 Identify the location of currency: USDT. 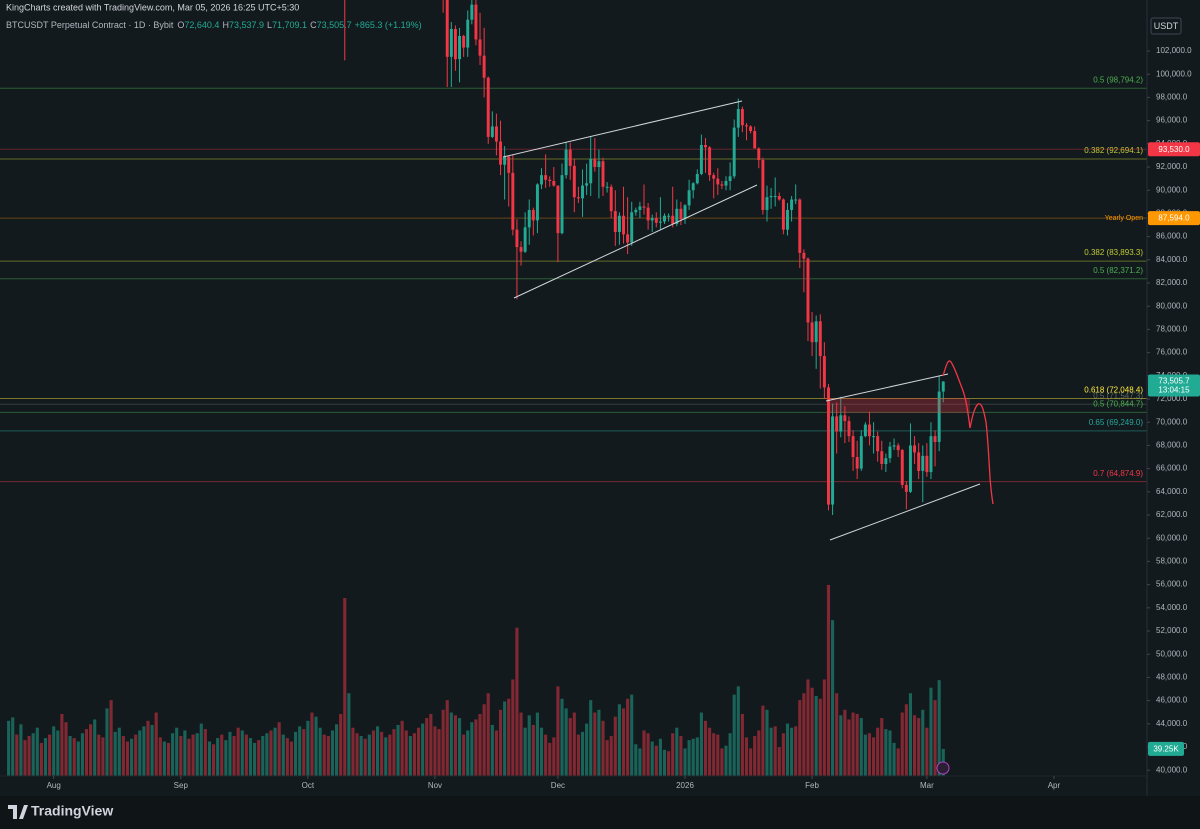
(1166, 26).